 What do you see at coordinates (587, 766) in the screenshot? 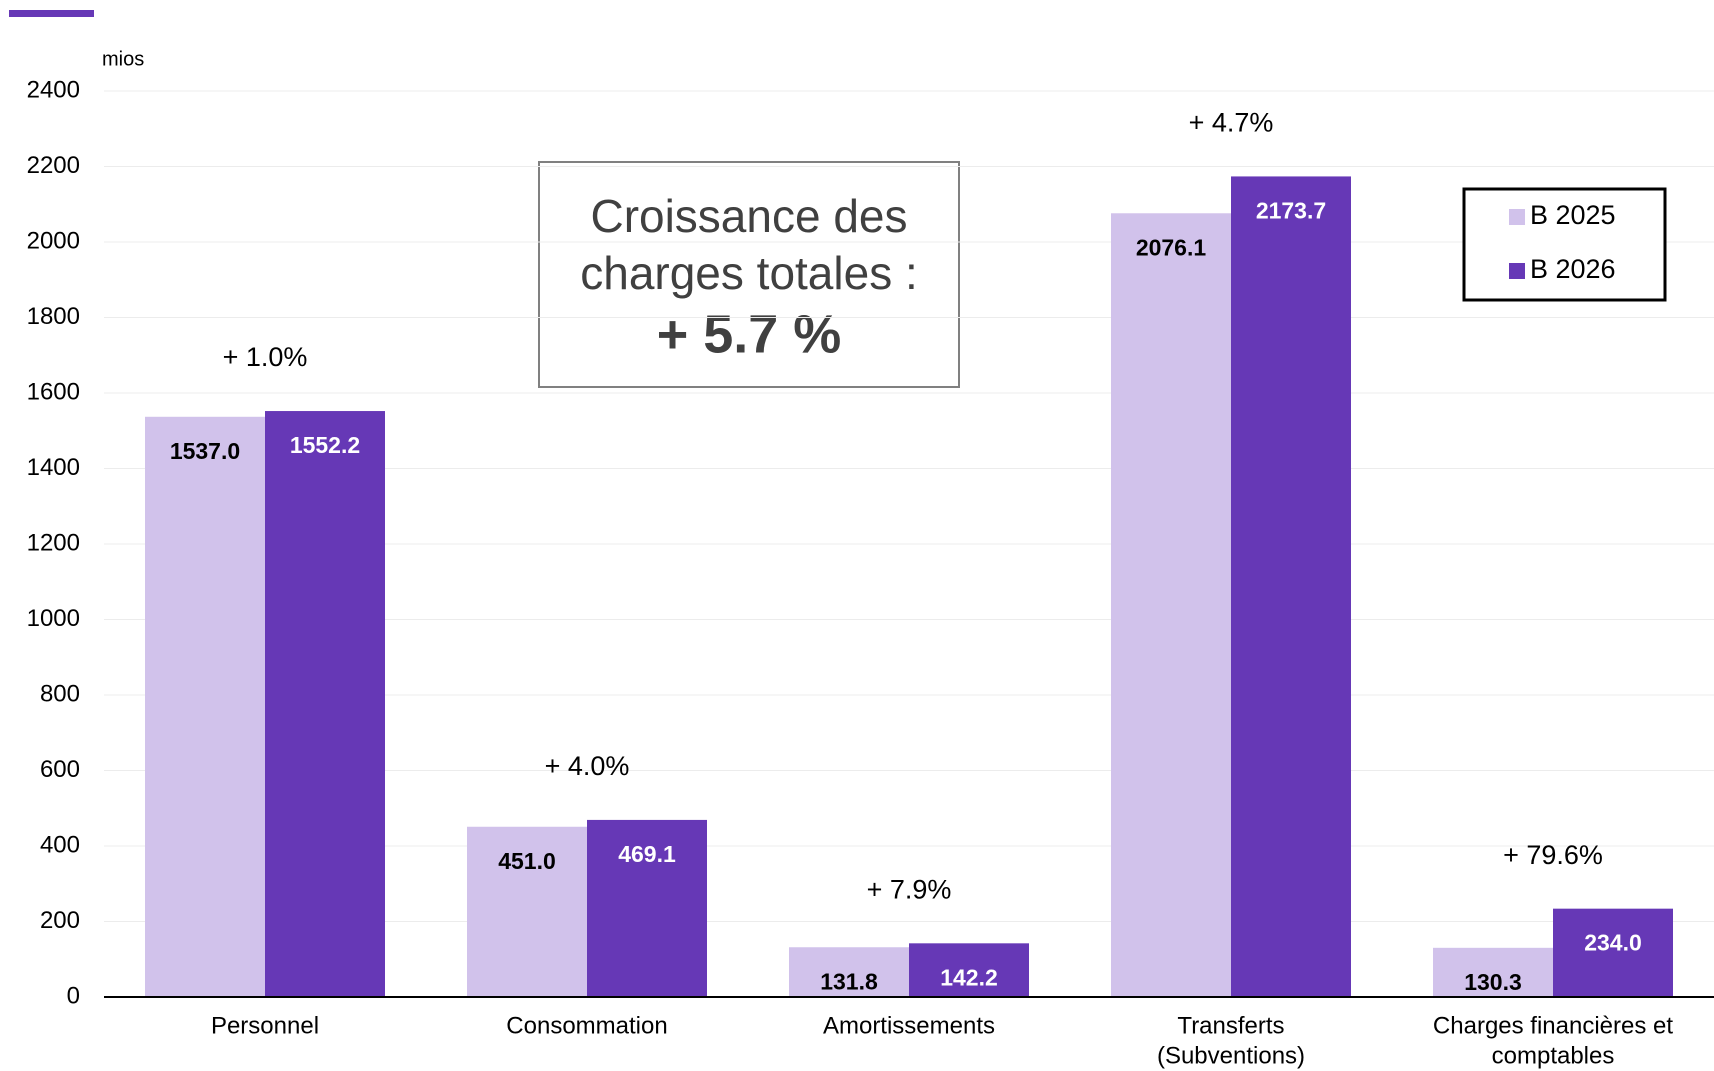
I see `growth-label: + 4.0%` at bounding box center [587, 766].